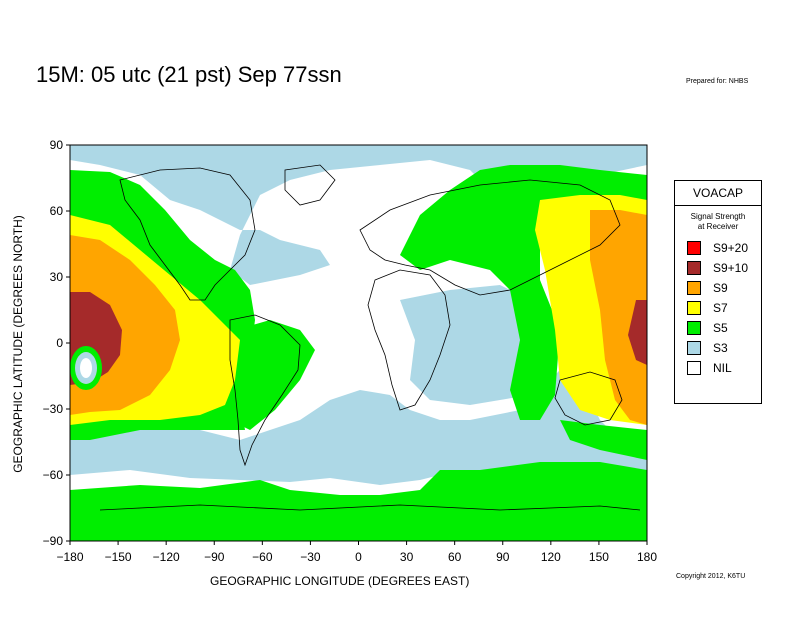  What do you see at coordinates (470, 345) in the screenshot?
I see `s3-region-africa-east` at bounding box center [470, 345].